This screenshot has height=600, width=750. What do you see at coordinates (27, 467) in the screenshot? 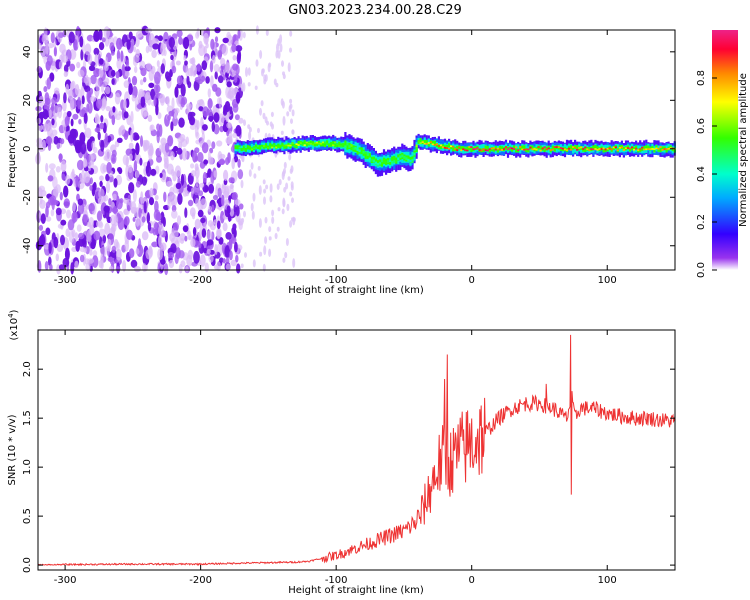
I see `y-tick-label: 1.0` at bounding box center [27, 467].